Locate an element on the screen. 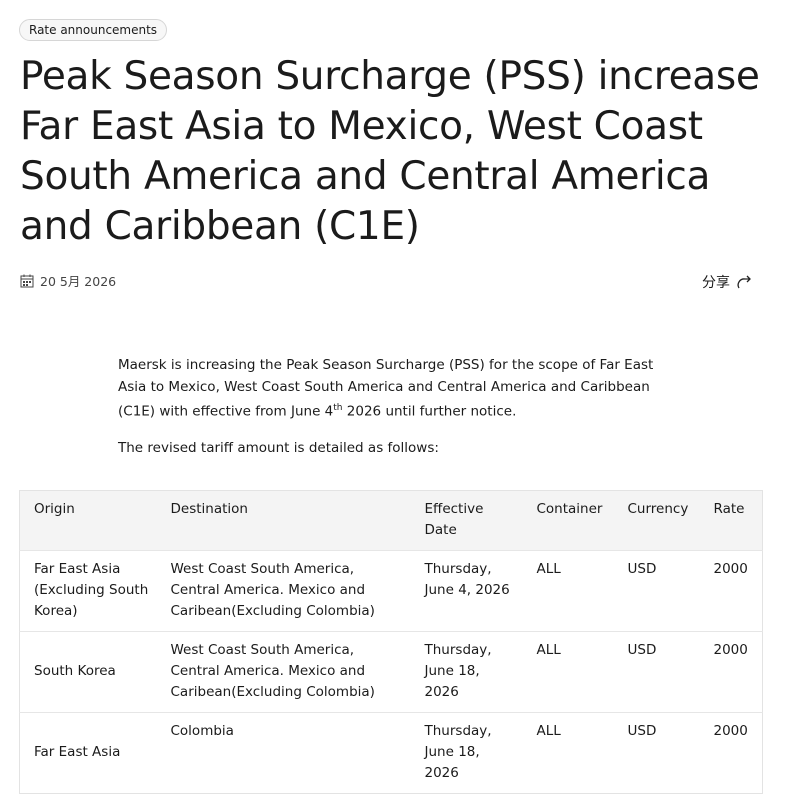 This screenshot has height=800, width=794. table-cell: Far East Asia is located at coordinates (88, 753).